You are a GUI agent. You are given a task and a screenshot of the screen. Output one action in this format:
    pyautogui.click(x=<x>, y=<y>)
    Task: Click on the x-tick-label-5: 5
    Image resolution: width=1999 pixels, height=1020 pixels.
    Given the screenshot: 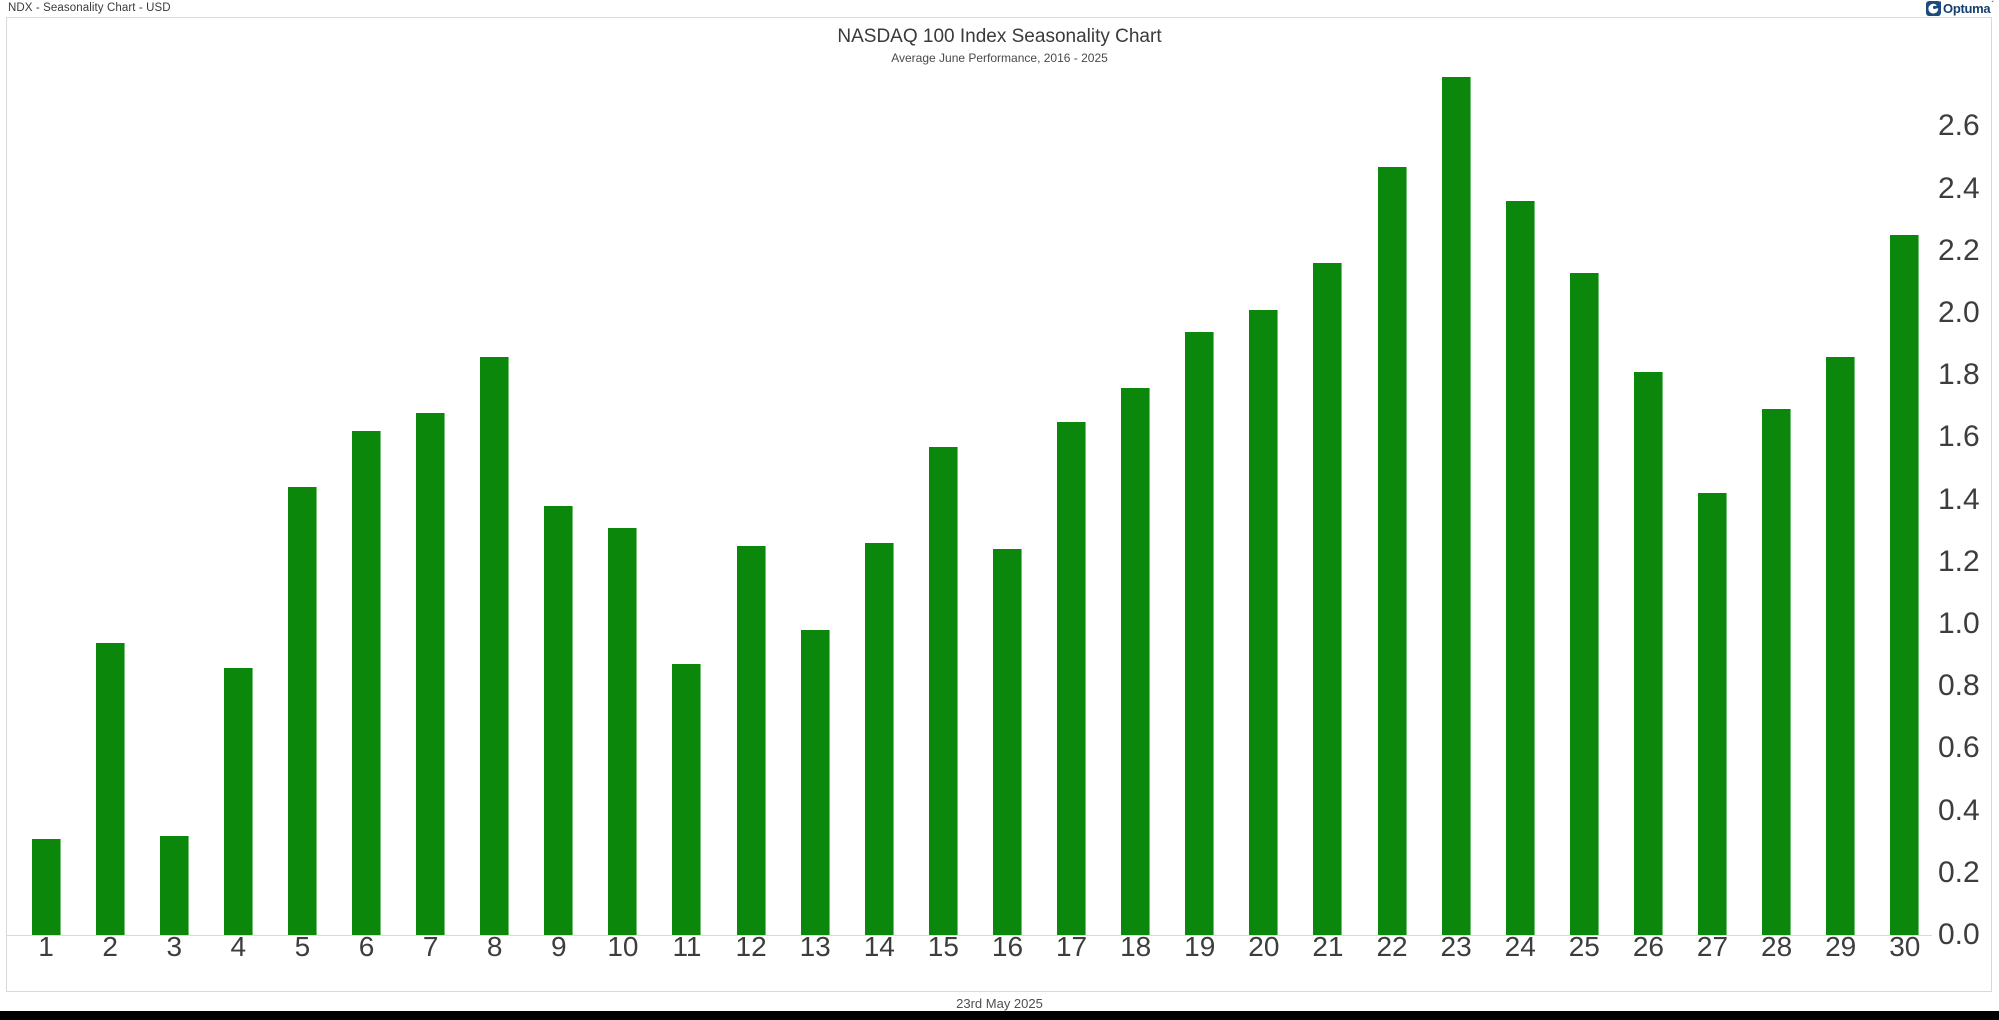 What is the action you would take?
    pyautogui.click(x=302, y=946)
    